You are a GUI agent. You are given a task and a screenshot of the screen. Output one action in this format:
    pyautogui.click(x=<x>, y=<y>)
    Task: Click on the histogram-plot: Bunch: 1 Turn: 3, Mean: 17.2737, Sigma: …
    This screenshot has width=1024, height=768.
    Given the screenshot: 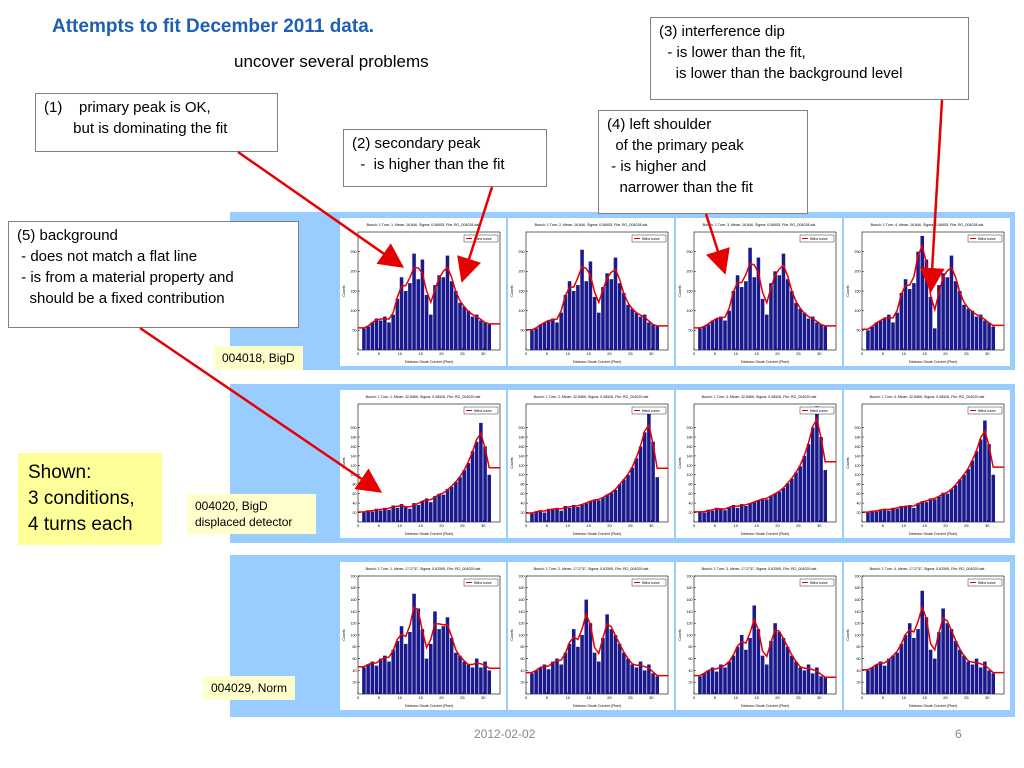 What is the action you would take?
    pyautogui.click(x=759, y=636)
    